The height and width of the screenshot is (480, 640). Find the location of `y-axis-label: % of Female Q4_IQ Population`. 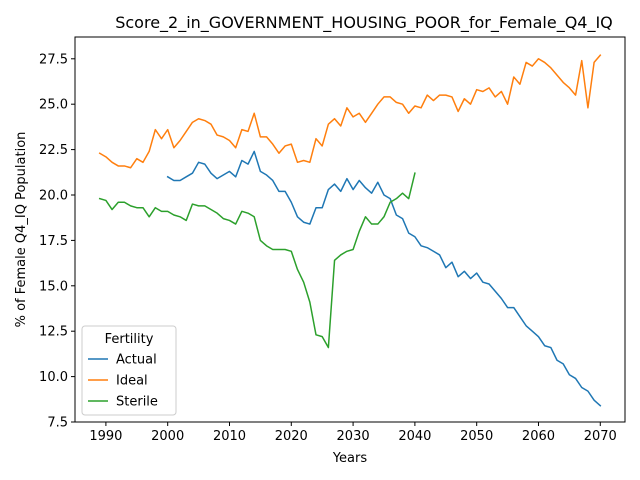

y-axis-label: % of Female Q4_IQ Population is located at coordinates (21, 230).